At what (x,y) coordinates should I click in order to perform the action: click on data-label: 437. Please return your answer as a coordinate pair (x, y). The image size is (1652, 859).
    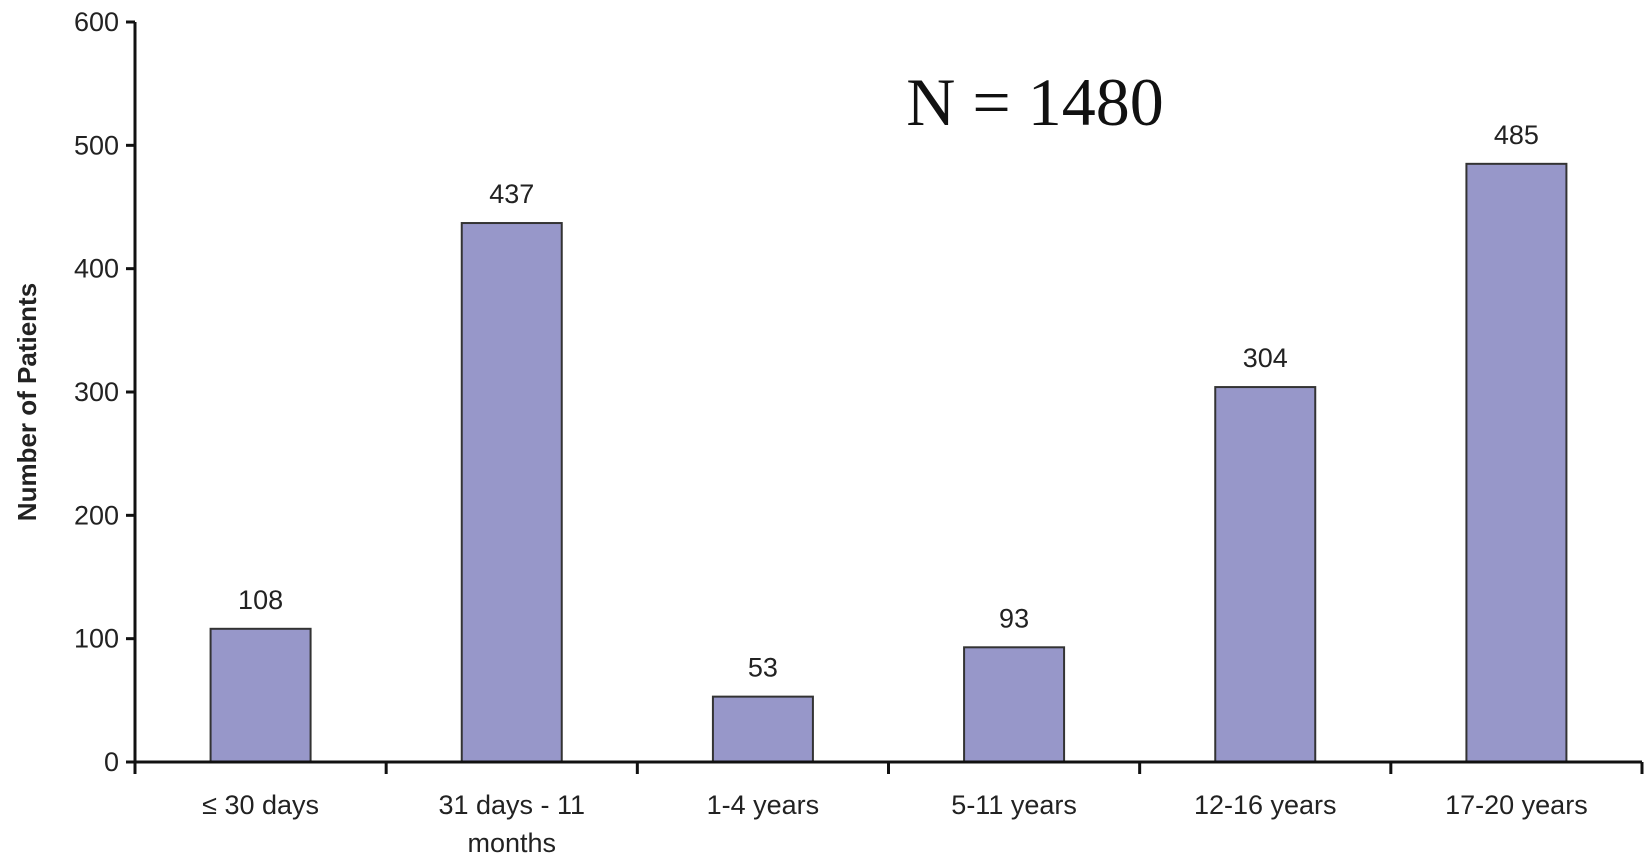
    Looking at the image, I should click on (511, 194).